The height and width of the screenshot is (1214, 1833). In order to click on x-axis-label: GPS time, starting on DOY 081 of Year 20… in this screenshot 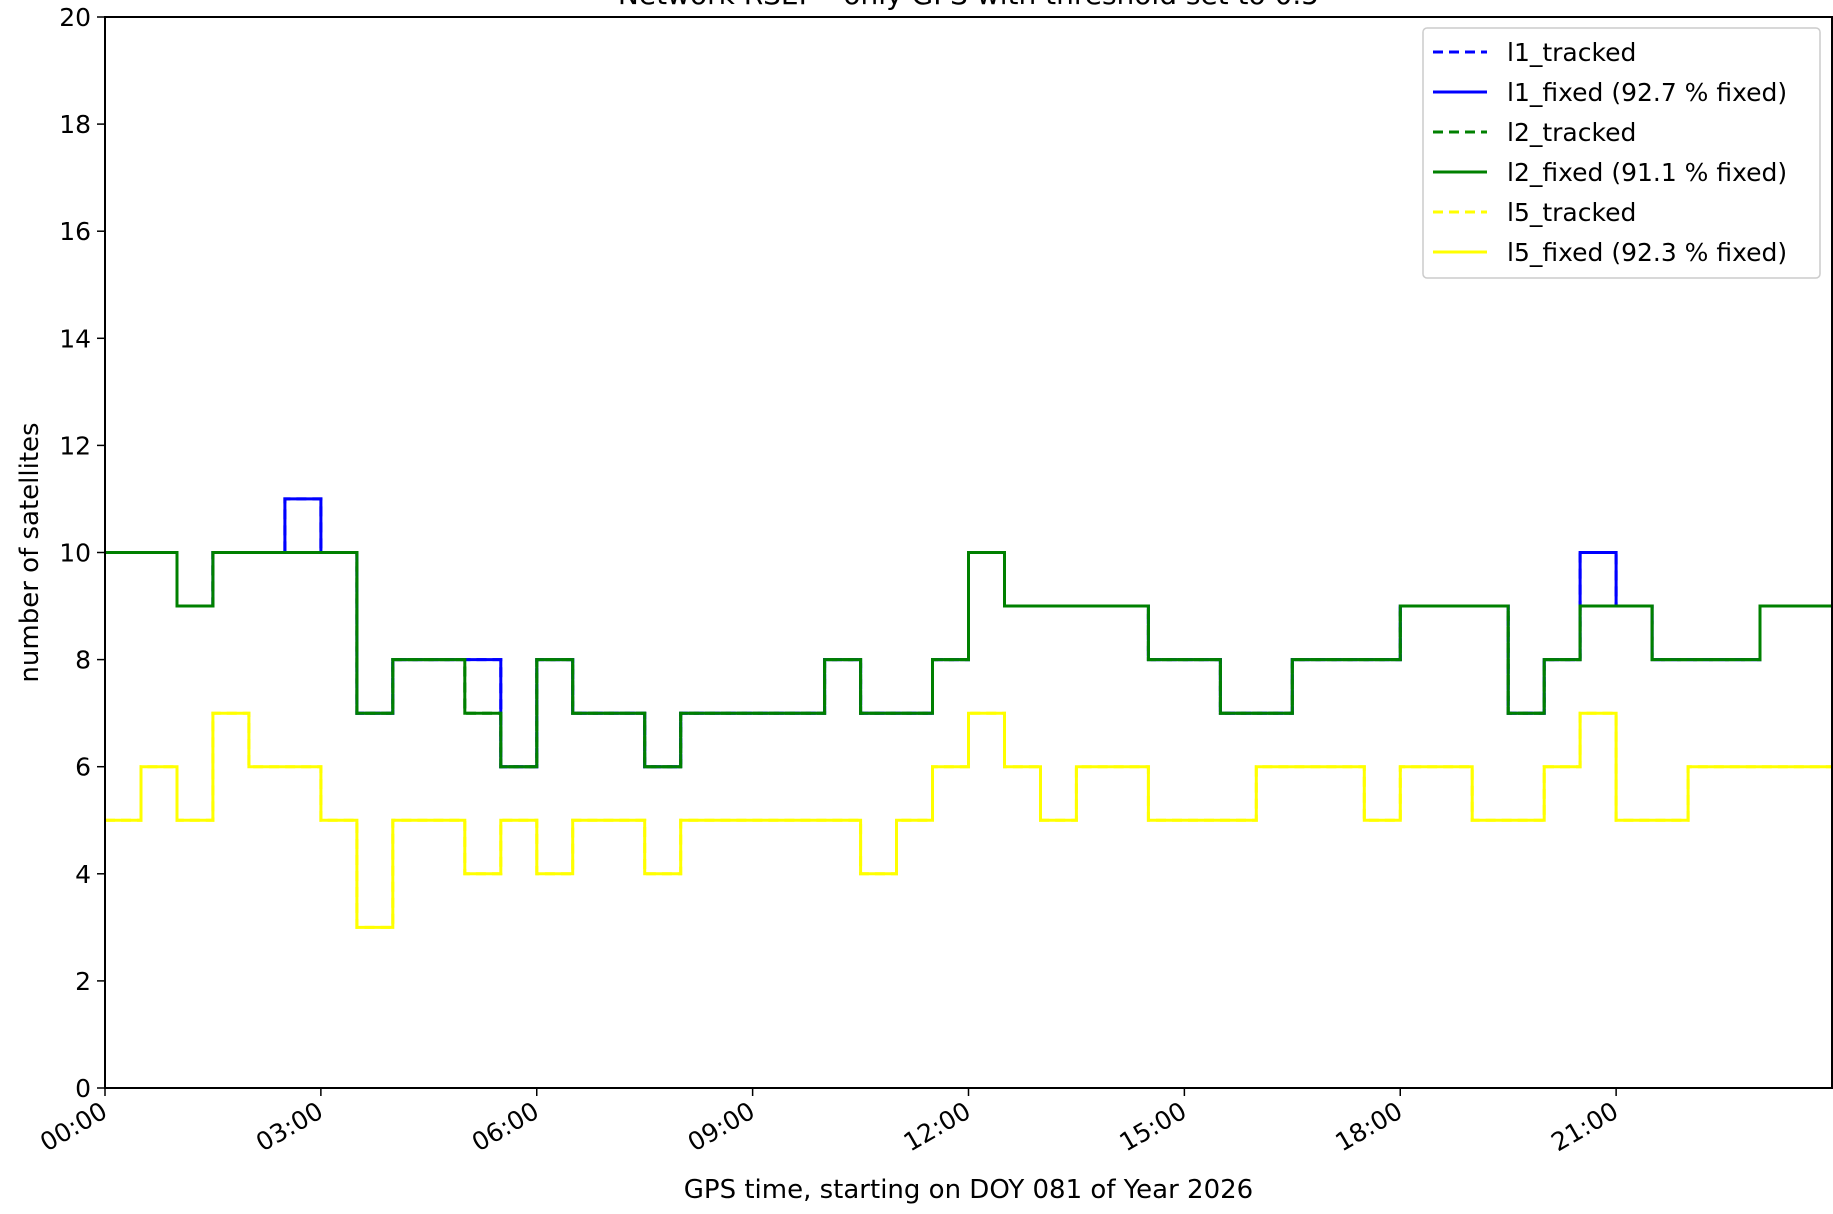, I will do `click(968, 1190)`.